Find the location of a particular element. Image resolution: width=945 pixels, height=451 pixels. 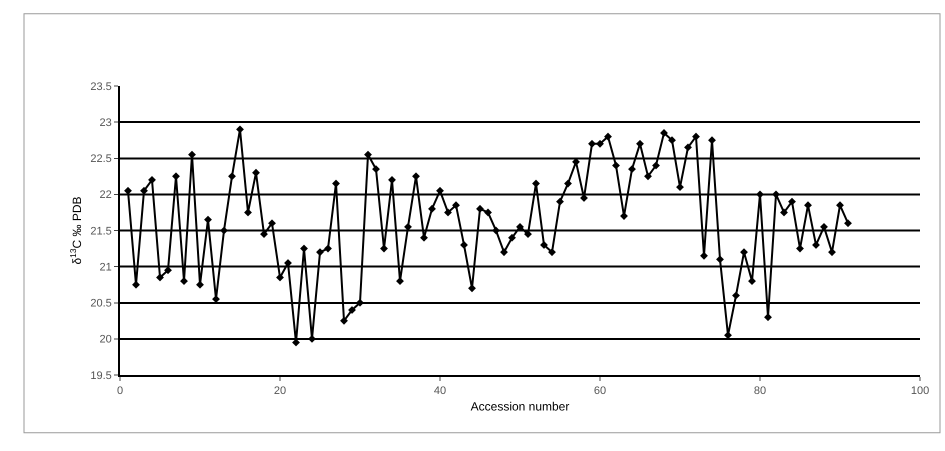

y-tick-label: 21 is located at coordinates (106, 267).